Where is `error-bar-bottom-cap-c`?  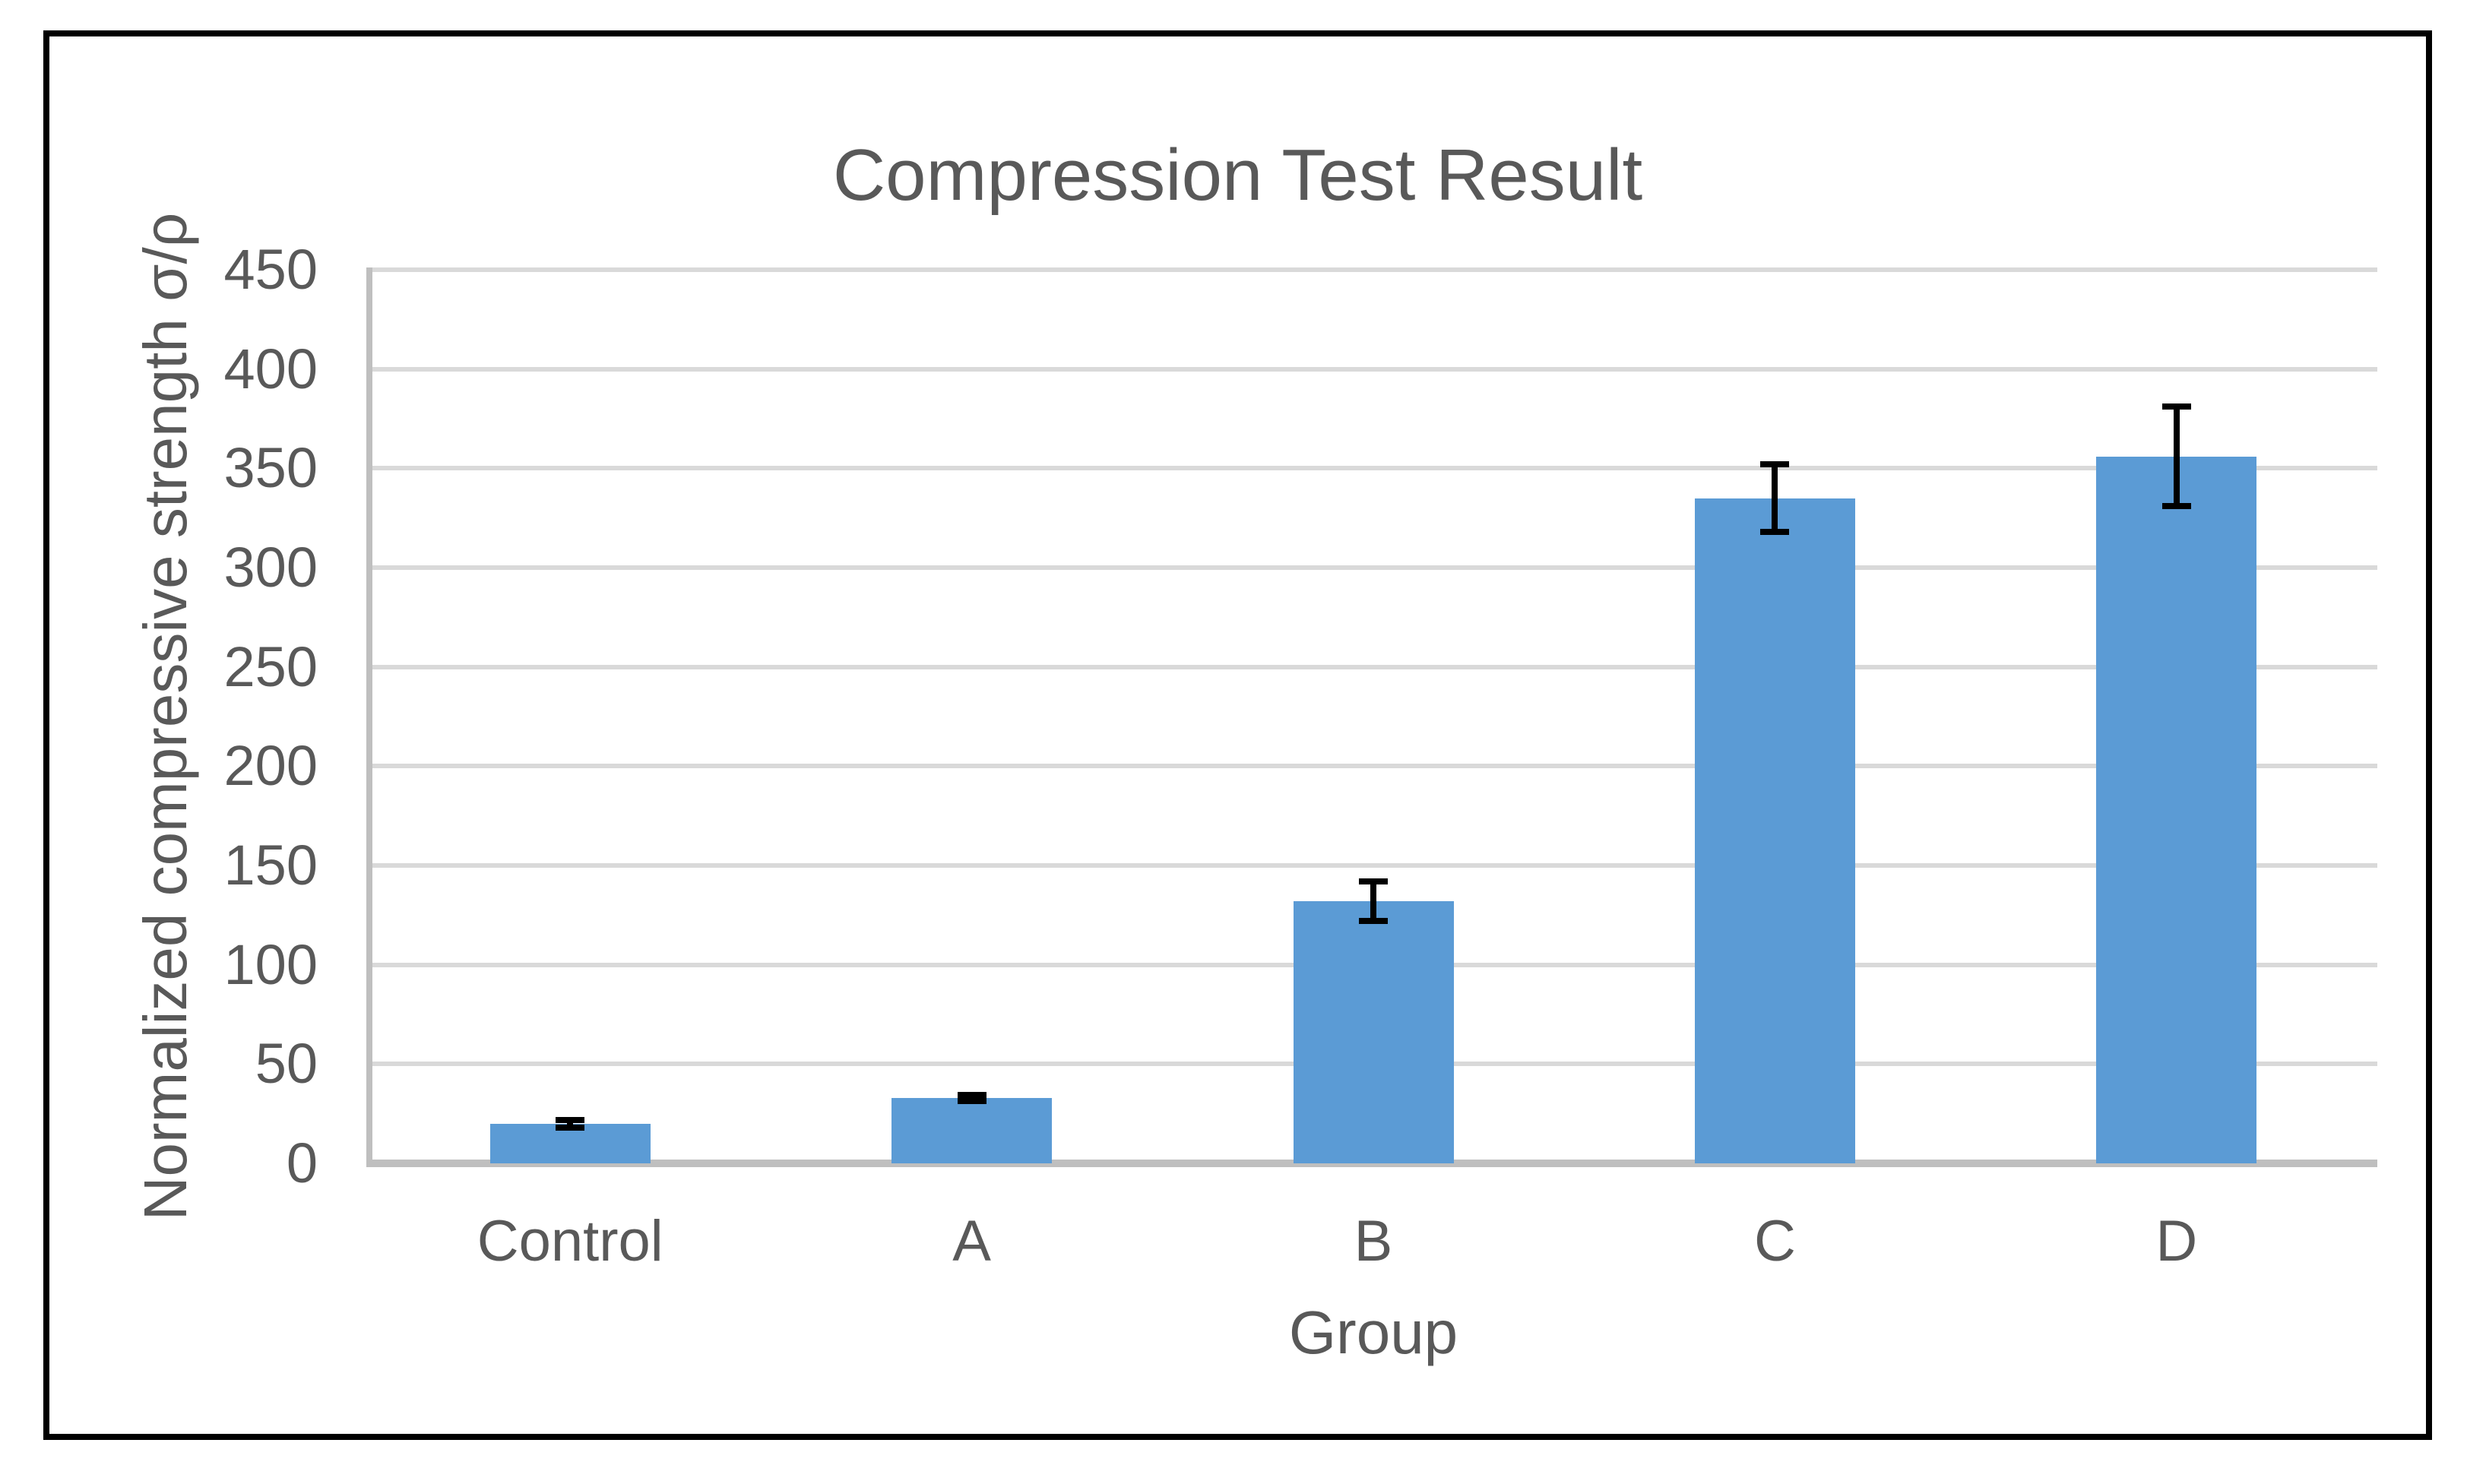
error-bar-bottom-cap-c is located at coordinates (1775, 531).